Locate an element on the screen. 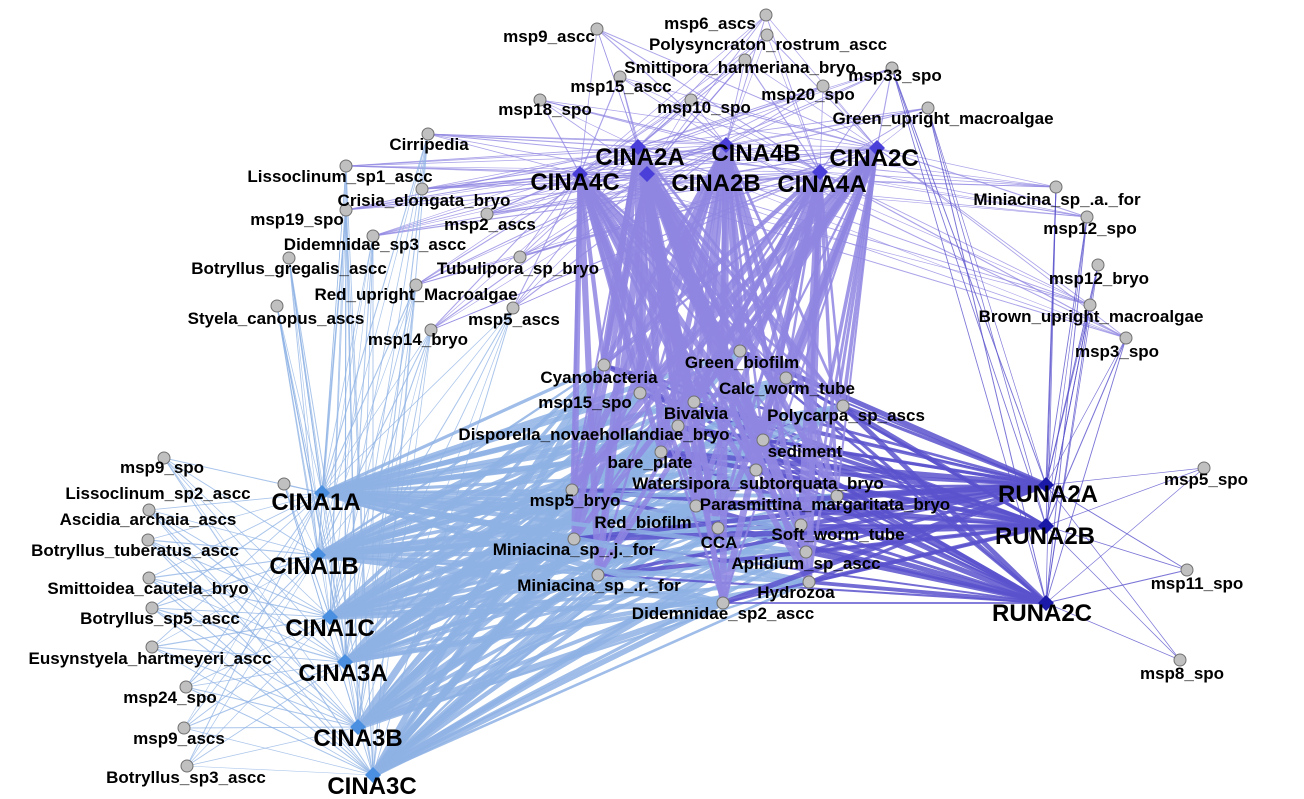 The height and width of the screenshot is (799, 1304). species-node-smittipora-harmeriana-bryo is located at coordinates (745, 60).